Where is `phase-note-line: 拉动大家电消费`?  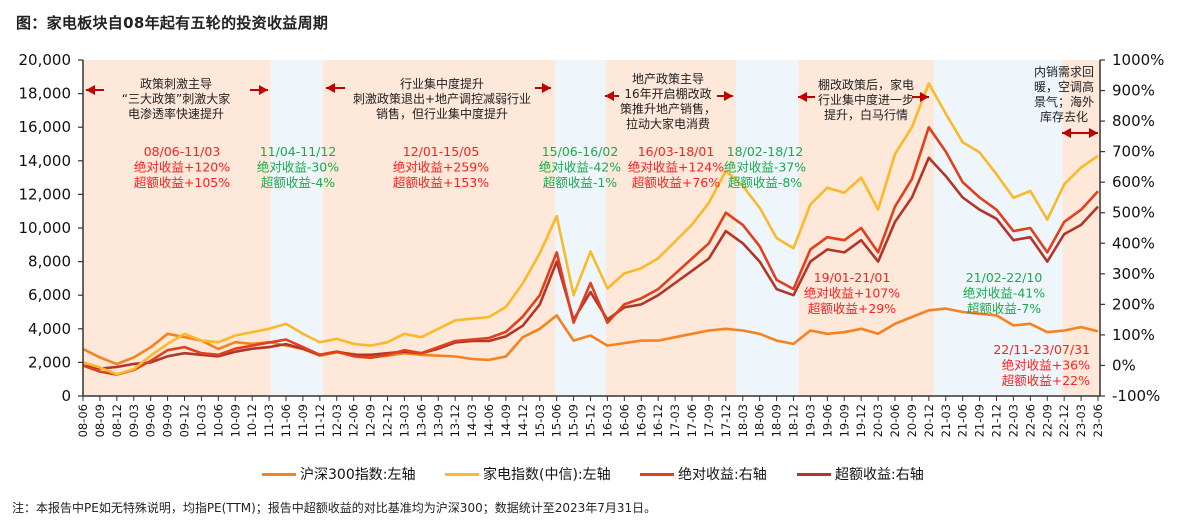 phase-note-line: 拉动大家电消费 is located at coordinates (668, 123).